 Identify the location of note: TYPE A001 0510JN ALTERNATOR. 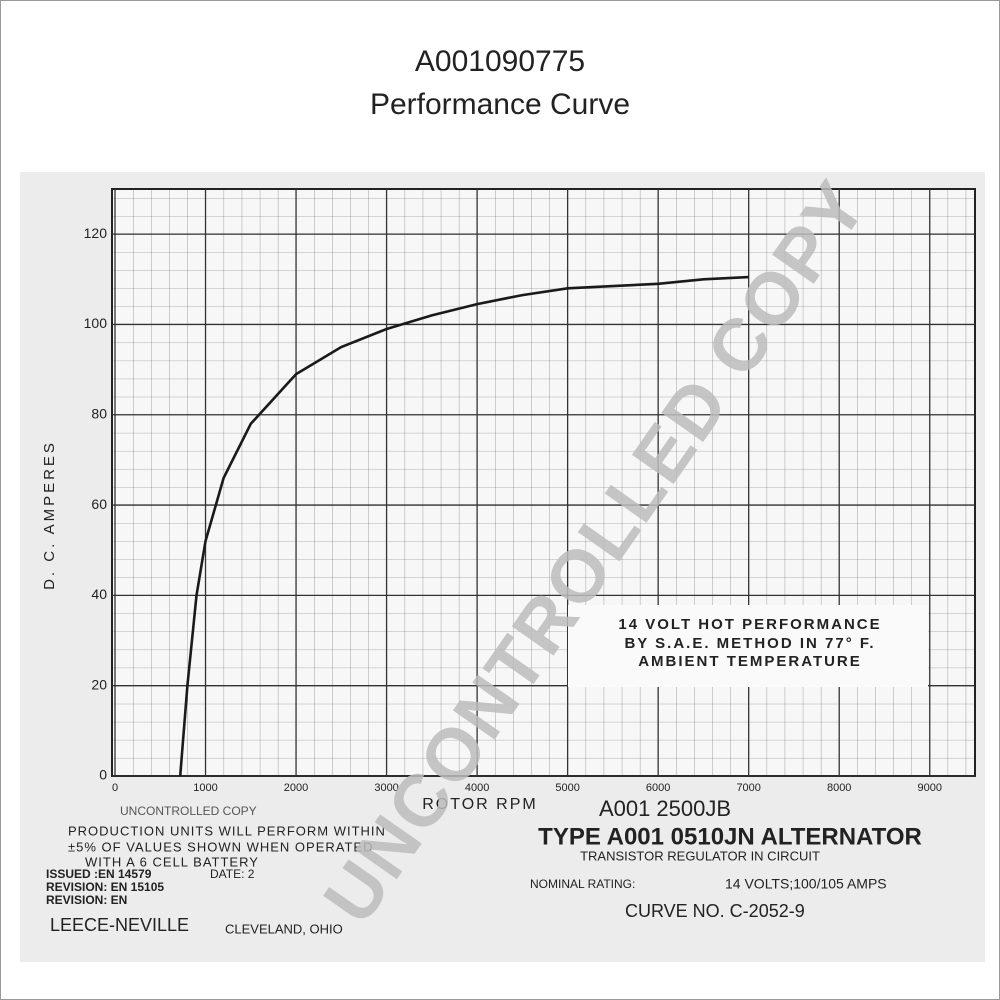
(730, 836).